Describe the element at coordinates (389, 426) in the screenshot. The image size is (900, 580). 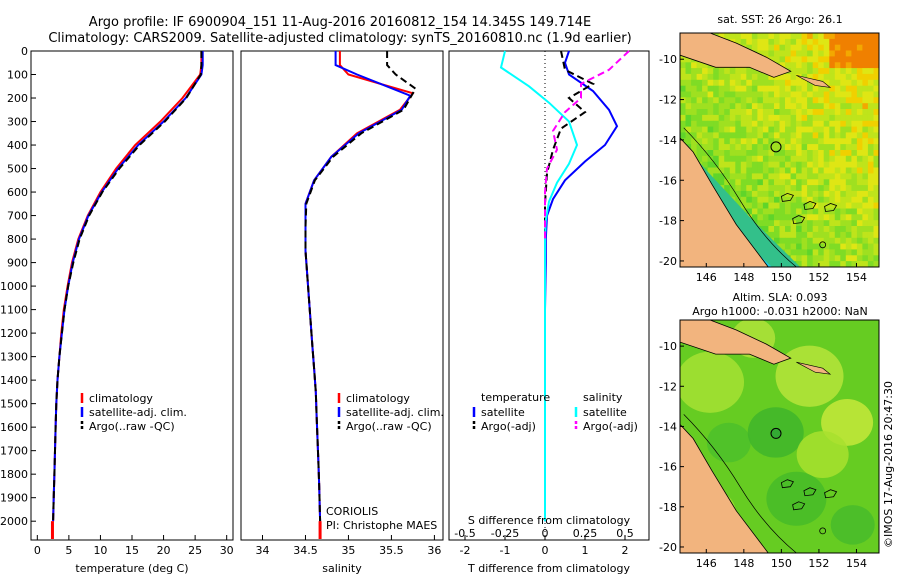
I see `salinity-legend-label: Argo(..raw -QC)` at that location.